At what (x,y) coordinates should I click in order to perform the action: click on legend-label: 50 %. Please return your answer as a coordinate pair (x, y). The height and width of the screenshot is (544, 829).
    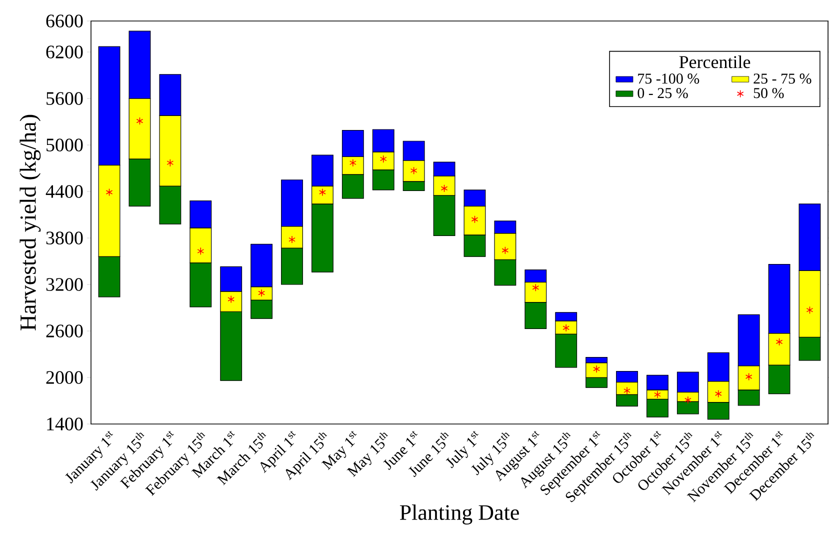
    Looking at the image, I should click on (769, 93).